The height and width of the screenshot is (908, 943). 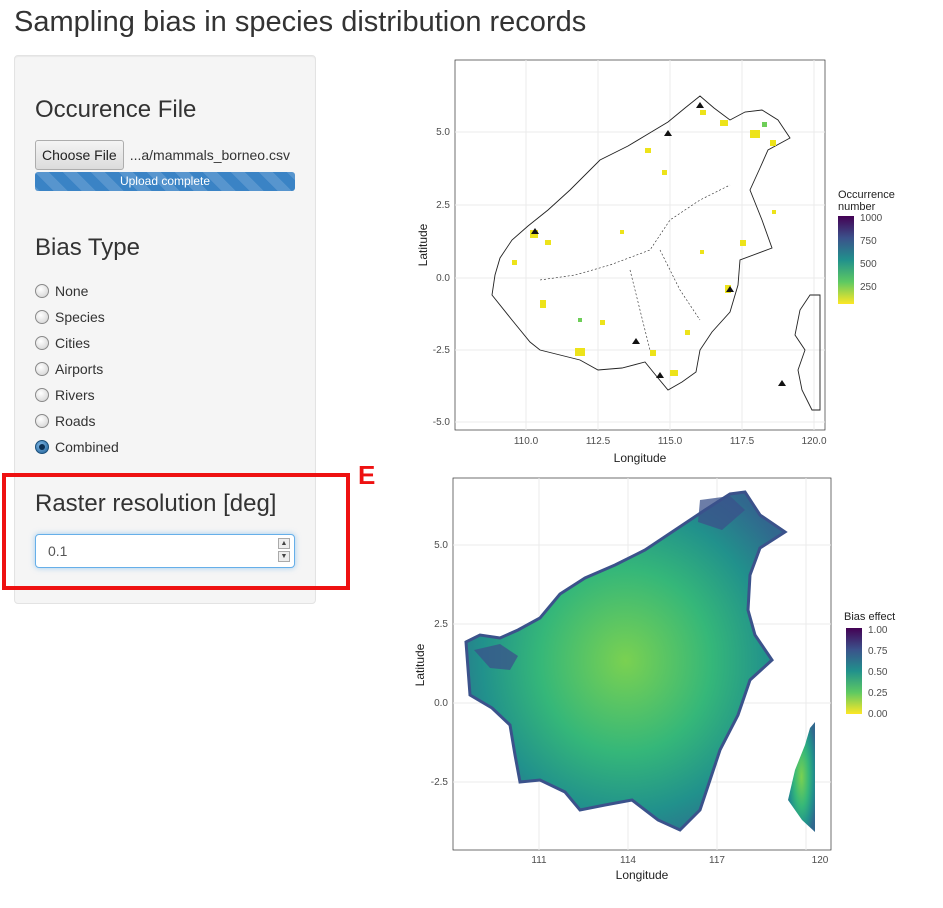 What do you see at coordinates (79, 369) in the screenshot?
I see `radio-label: Airports` at bounding box center [79, 369].